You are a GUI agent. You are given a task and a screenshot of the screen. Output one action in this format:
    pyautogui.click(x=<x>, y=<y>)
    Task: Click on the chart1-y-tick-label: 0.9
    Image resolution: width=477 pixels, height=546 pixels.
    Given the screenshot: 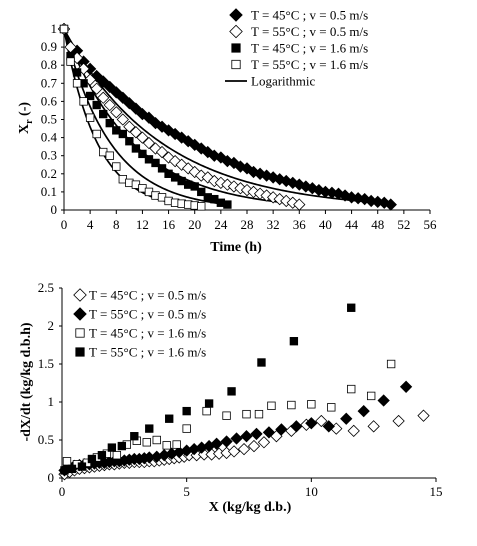 What is the action you would take?
    pyautogui.click(x=49, y=46)
    